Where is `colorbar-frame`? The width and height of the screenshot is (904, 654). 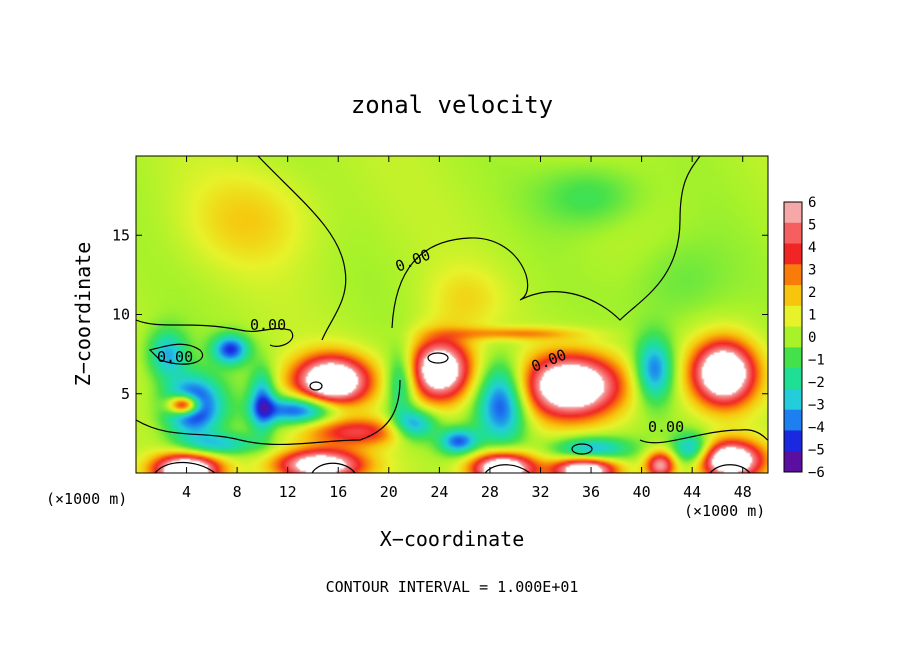
colorbar-frame is located at coordinates (793, 337).